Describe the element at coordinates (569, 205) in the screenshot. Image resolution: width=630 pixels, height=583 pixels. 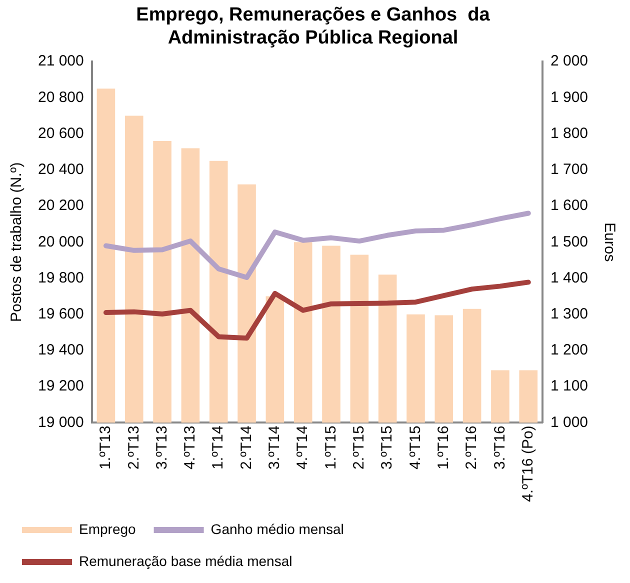
I see `y2-tick-label: 1 600` at that location.